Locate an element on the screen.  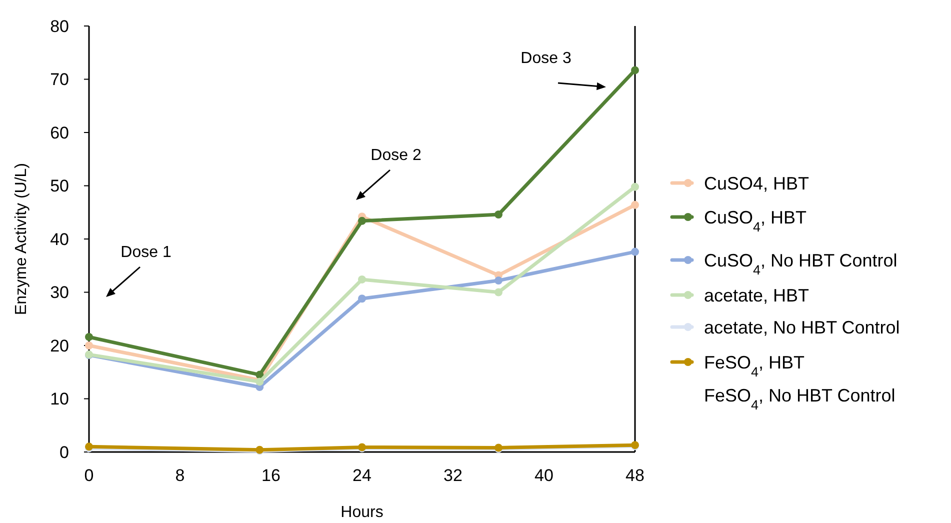
x-tick-label: 0 is located at coordinates (89, 475).